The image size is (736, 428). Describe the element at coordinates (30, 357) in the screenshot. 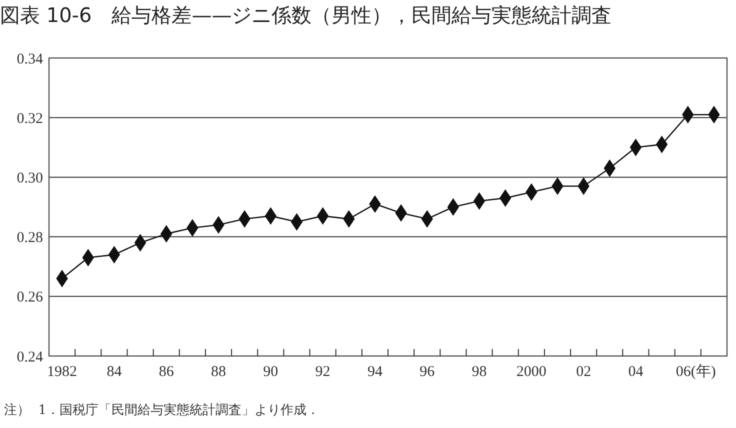

I see `y-tick-label: 0.24` at that location.